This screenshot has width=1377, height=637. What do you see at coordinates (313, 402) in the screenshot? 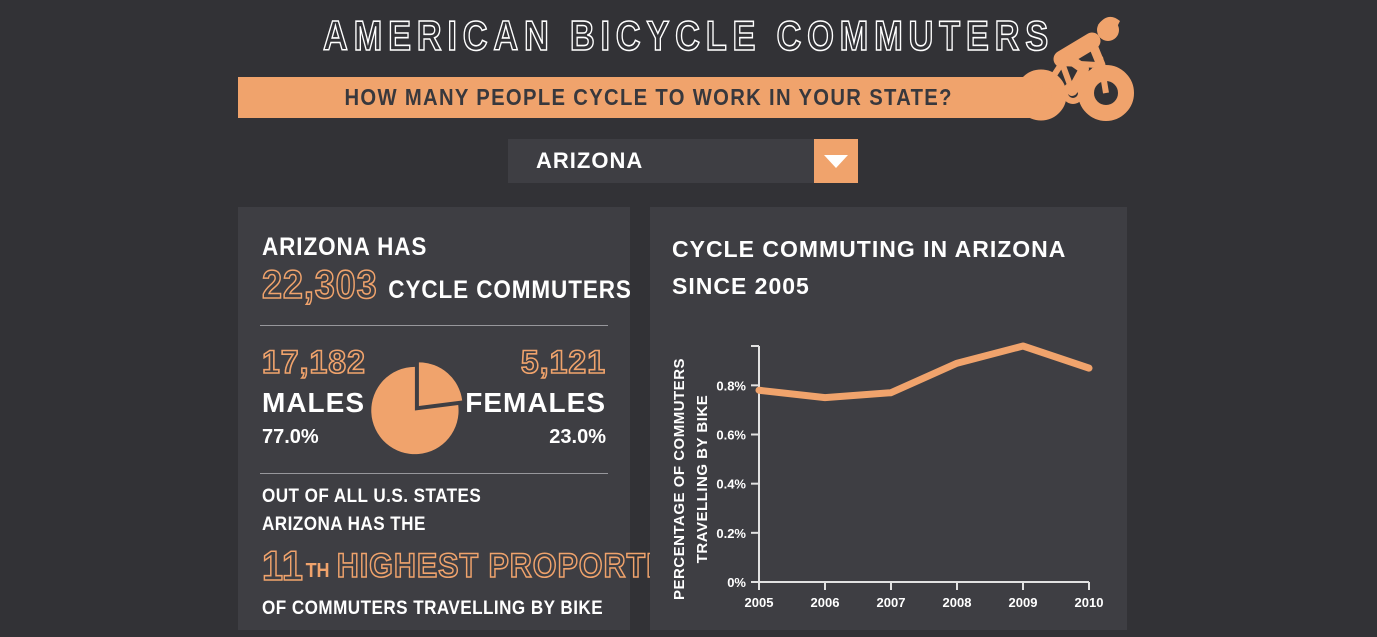
I see `males-label: MALES` at bounding box center [313, 402].